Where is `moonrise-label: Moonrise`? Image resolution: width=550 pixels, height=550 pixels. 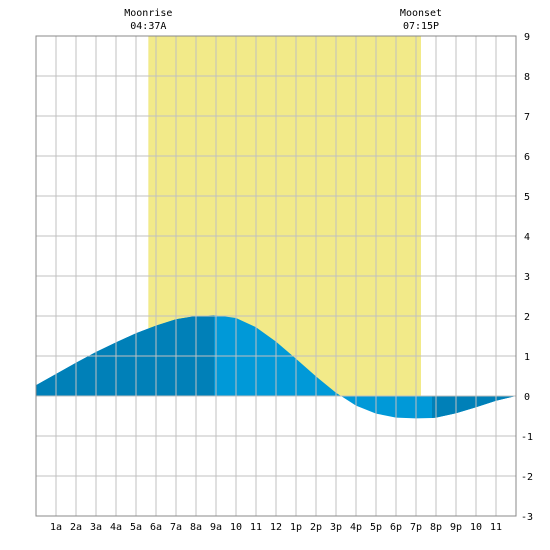
moonrise-label: Moonrise is located at coordinates (148, 13).